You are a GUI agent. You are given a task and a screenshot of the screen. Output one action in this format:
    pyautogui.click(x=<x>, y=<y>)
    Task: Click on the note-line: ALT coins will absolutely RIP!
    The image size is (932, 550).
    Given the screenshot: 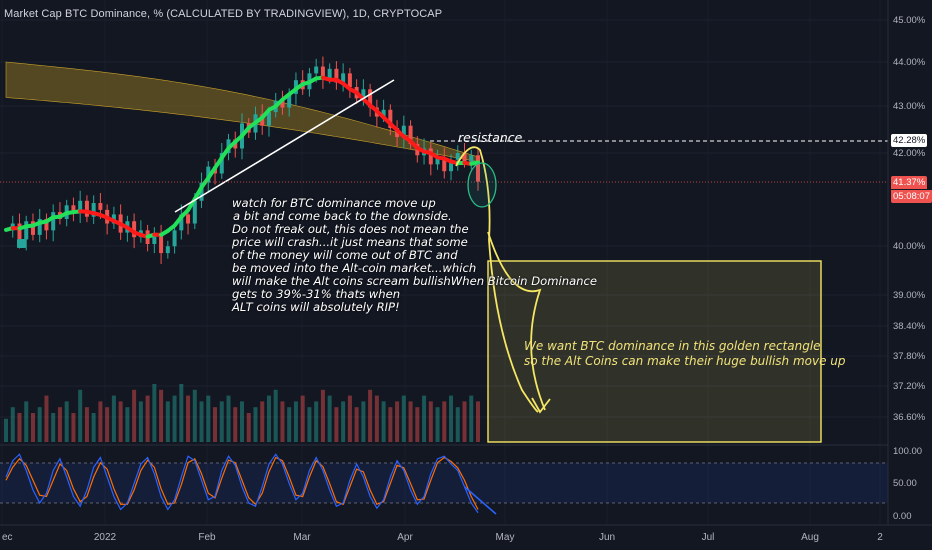 What is the action you would take?
    pyautogui.click(x=316, y=307)
    